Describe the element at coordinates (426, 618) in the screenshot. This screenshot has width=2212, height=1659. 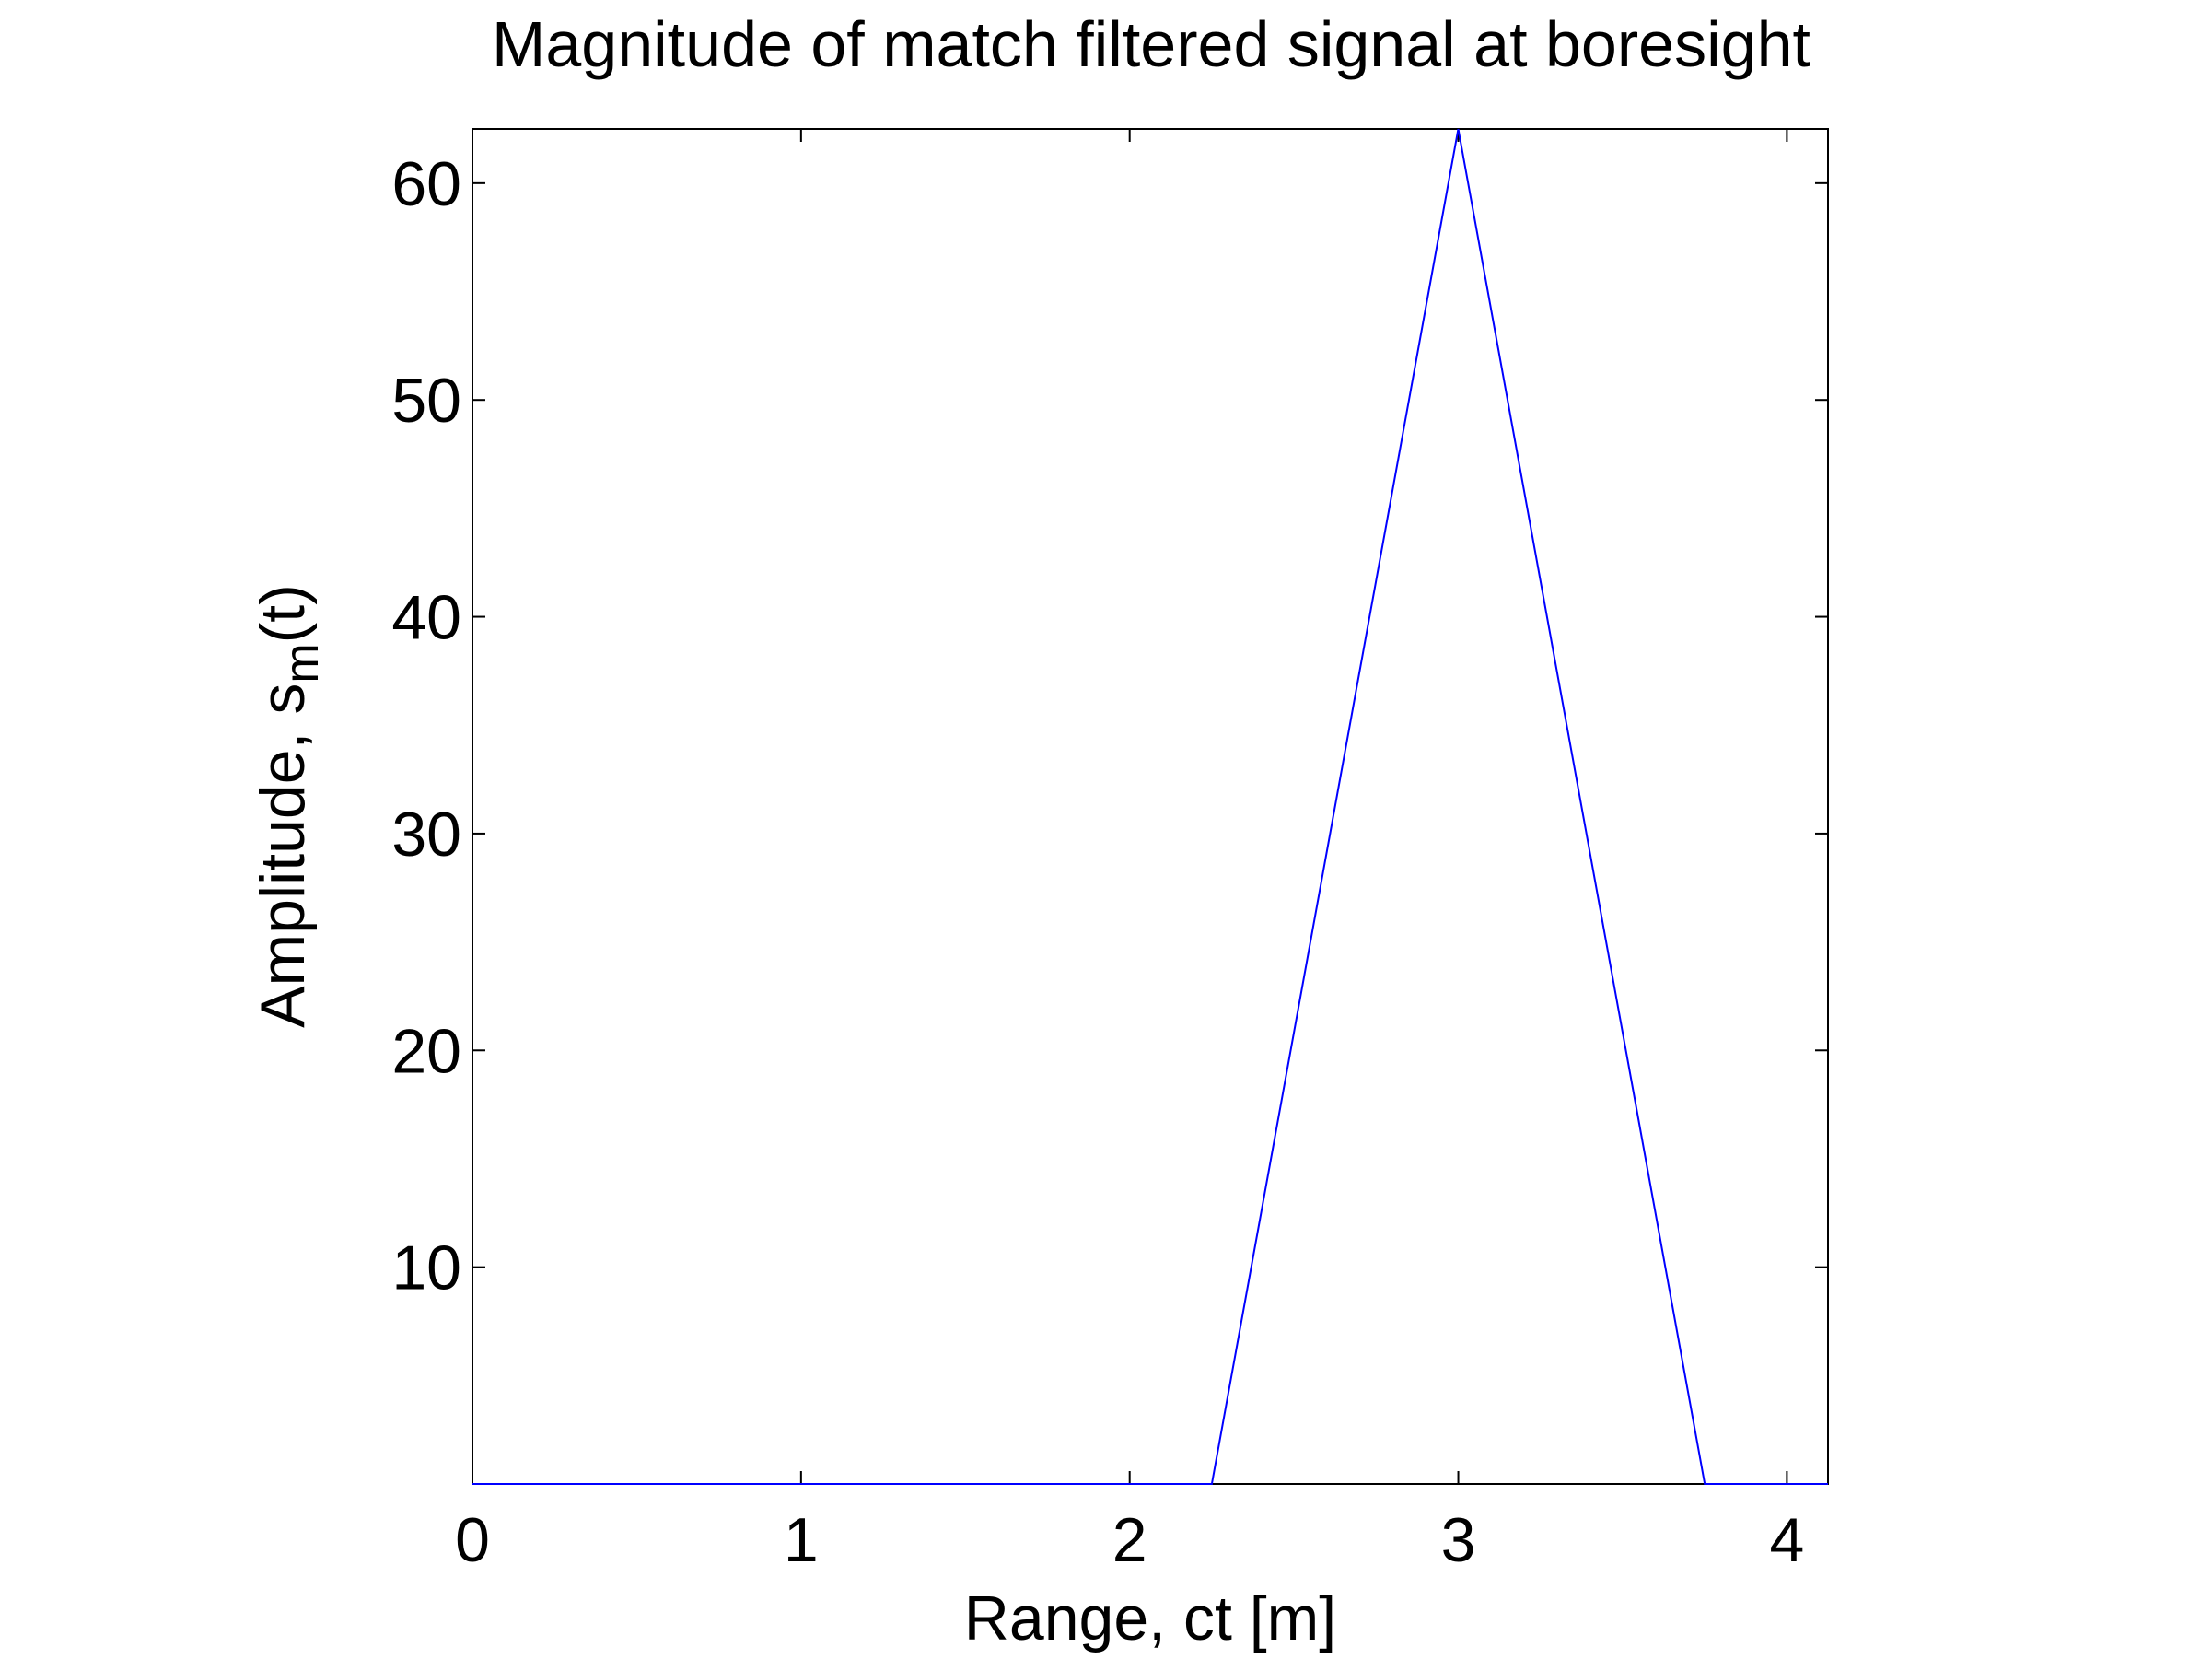
I see `y-tick-label: 40` at that location.